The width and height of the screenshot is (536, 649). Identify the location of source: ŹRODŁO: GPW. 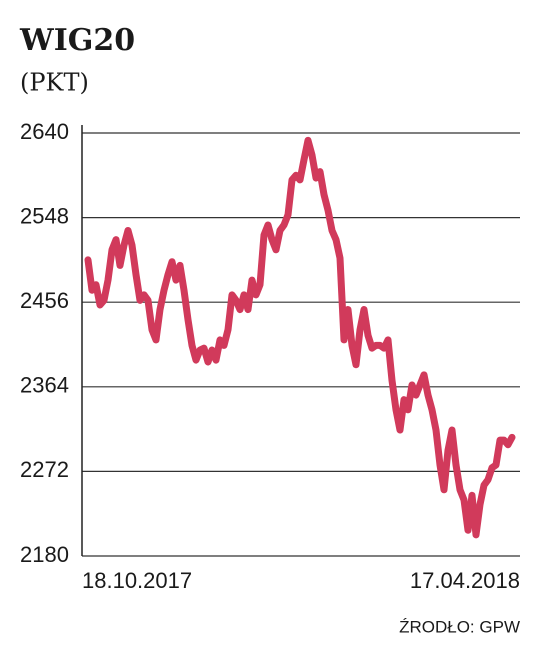
(459, 626).